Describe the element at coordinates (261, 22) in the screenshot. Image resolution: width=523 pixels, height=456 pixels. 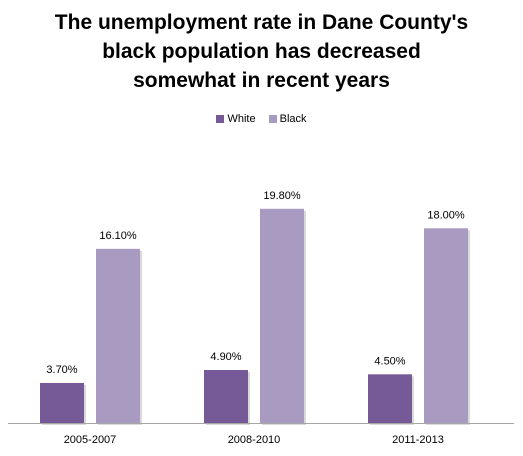
I see `chart-title-line-1: The unemployment rate in Dane County's` at that location.